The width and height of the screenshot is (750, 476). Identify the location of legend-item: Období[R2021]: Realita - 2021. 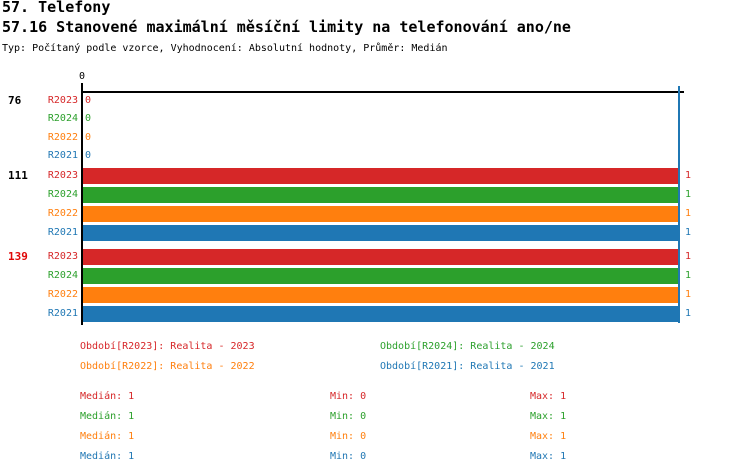
(467, 366).